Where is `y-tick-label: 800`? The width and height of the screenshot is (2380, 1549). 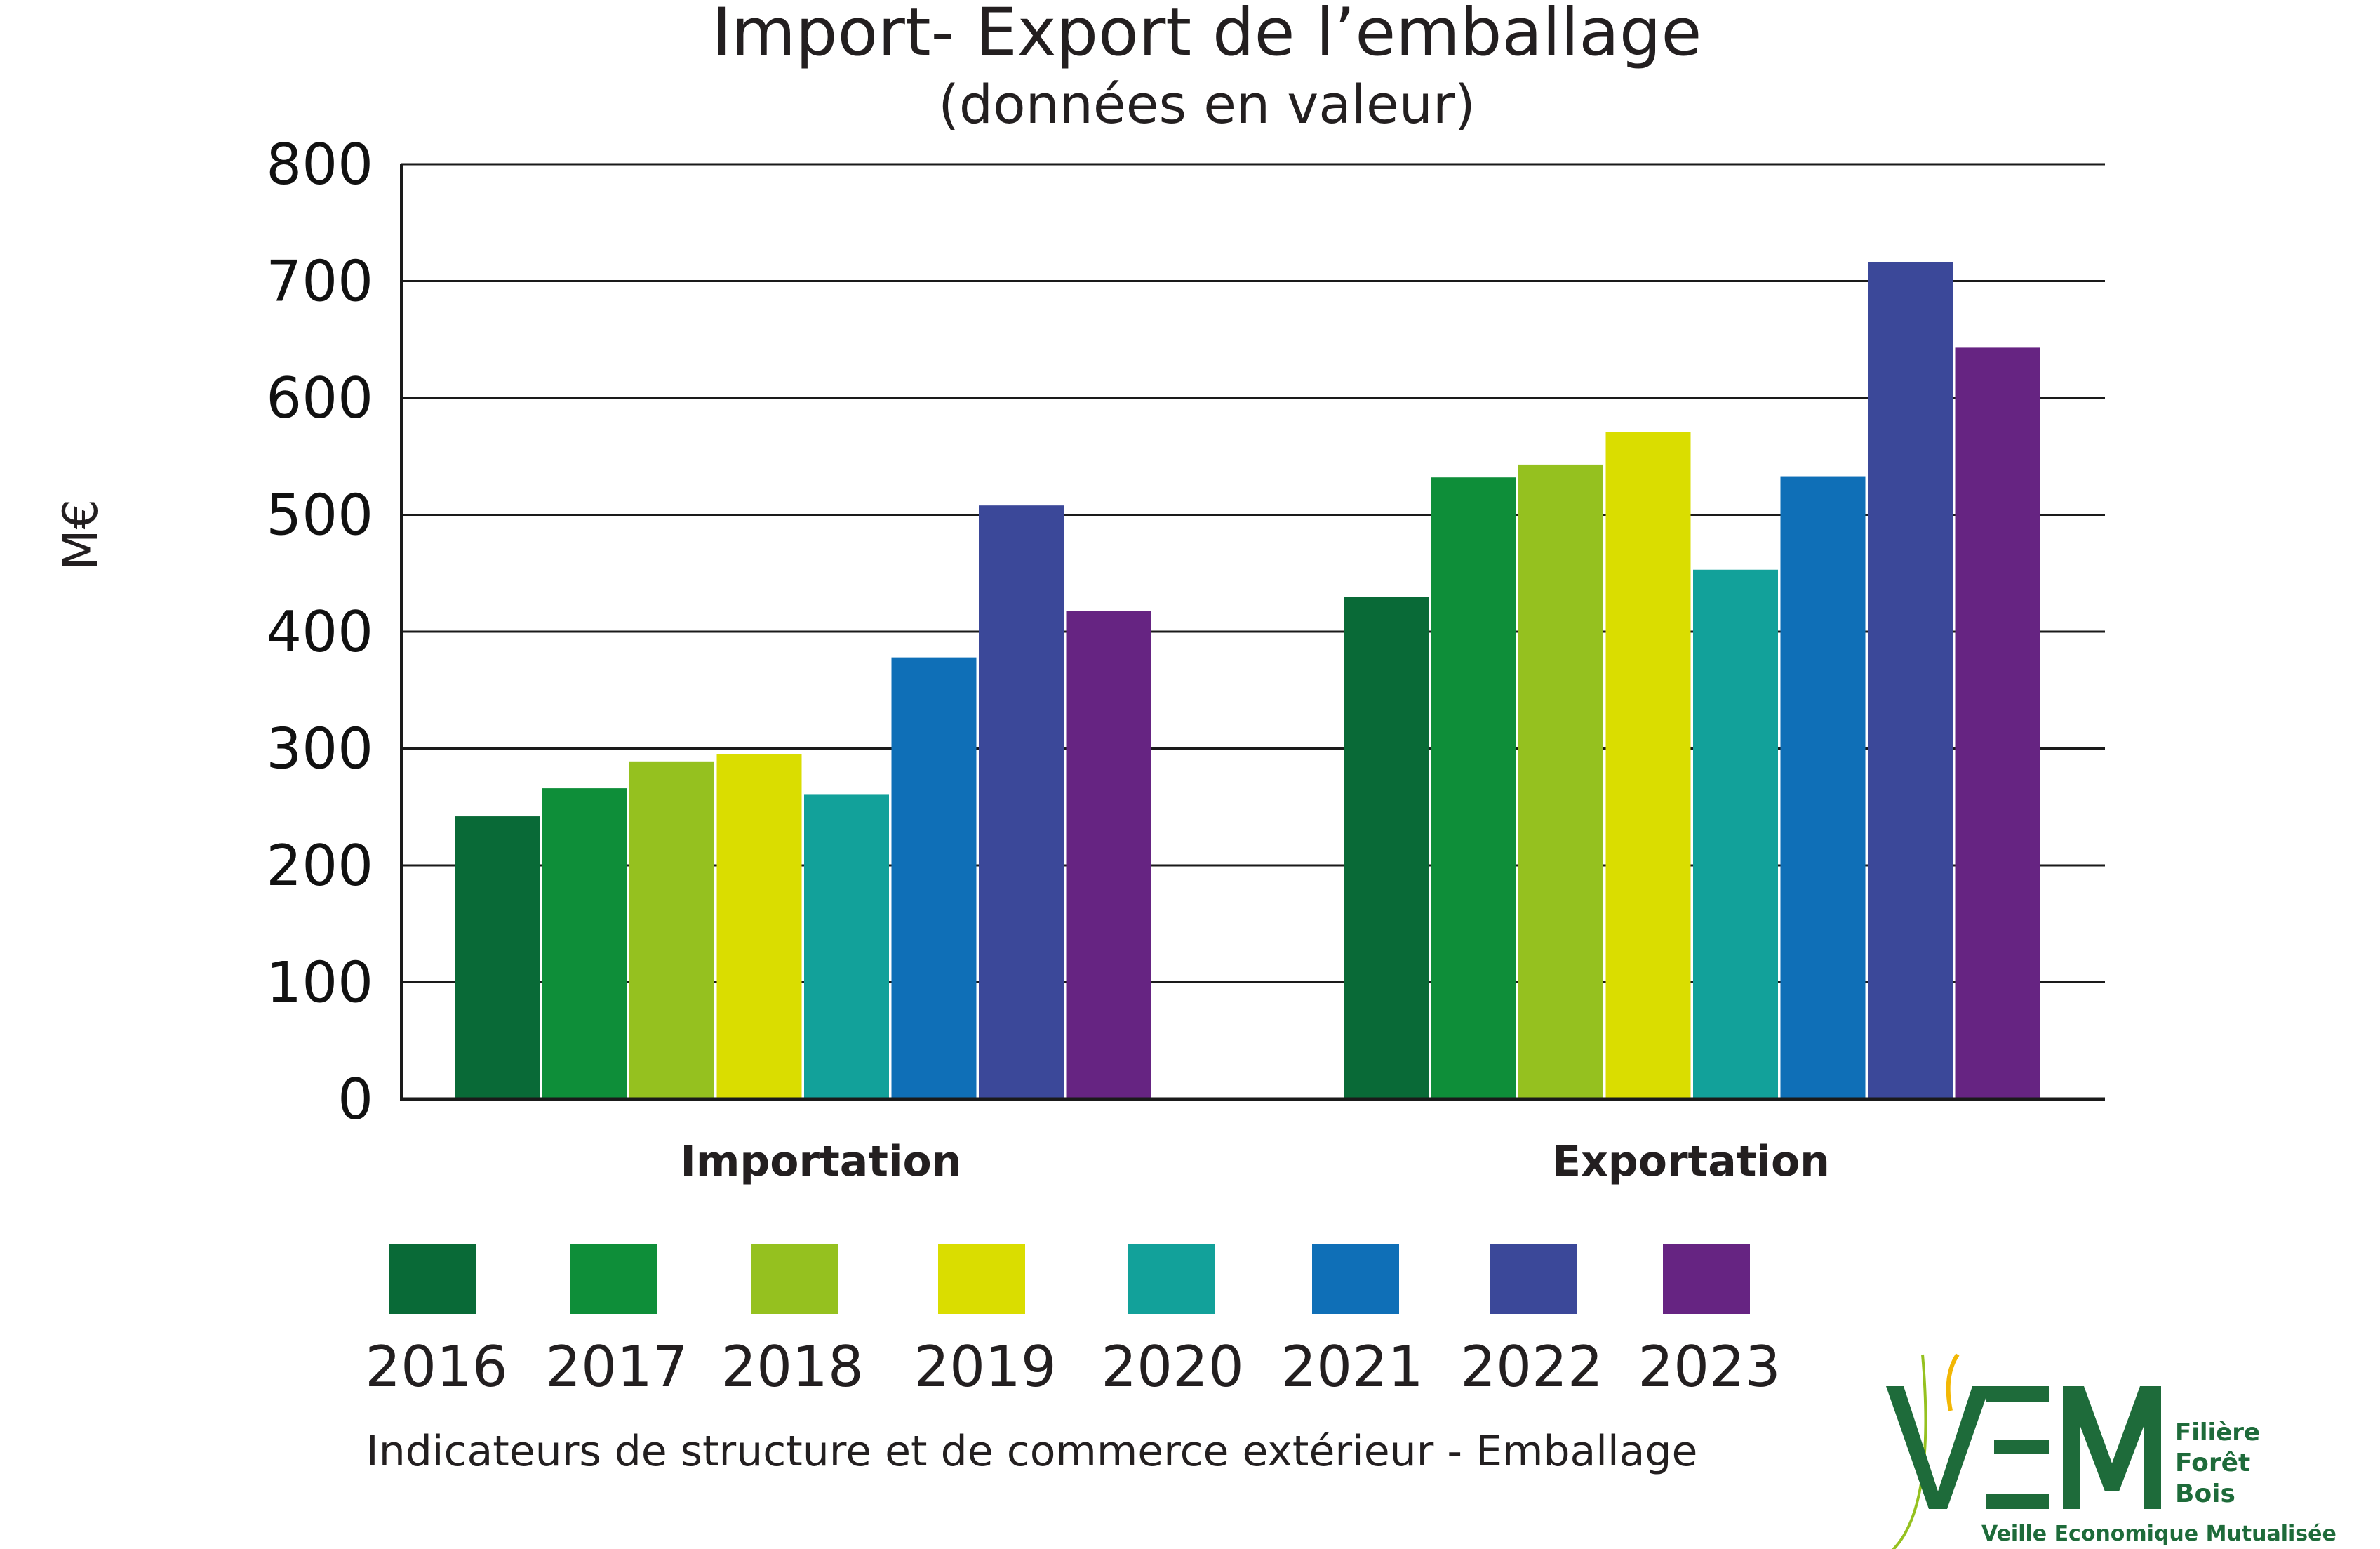 y-tick-label: 800 is located at coordinates (319, 164).